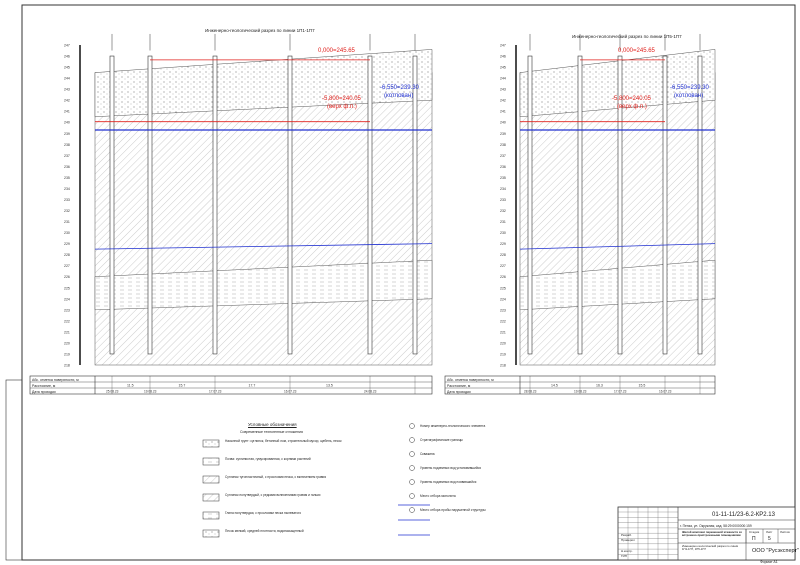  I want to click on date-value: 19.08.23, so click(580, 392).